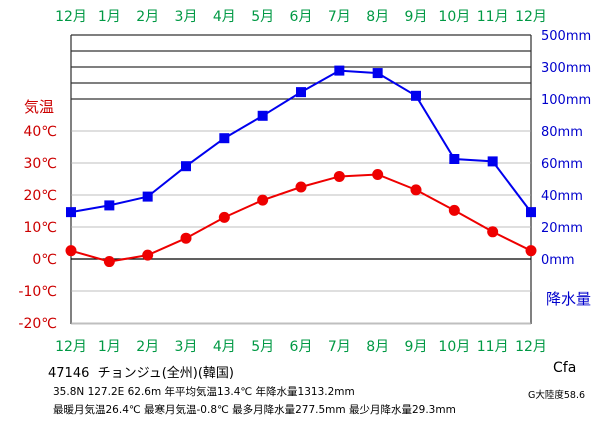 The width and height of the screenshot is (611, 425). Describe the element at coordinates (39, 107) in the screenshot. I see `temperature-axis-title: 気温` at that location.